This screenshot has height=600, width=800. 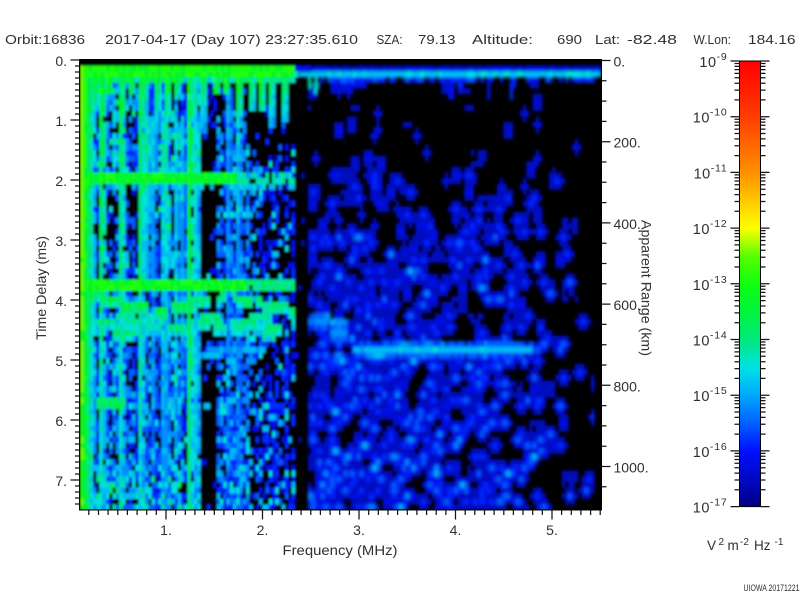 What do you see at coordinates (627, 224) in the screenshot?
I see `svg-text: 400.` at bounding box center [627, 224].